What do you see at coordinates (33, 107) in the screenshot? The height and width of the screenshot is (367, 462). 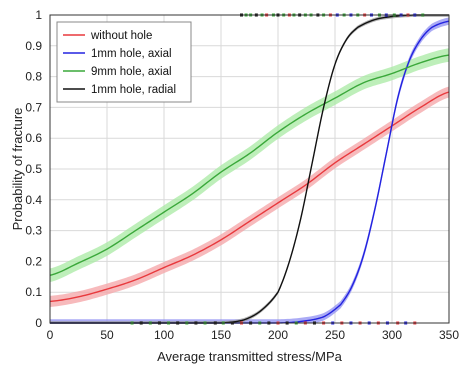 I see `y-tick-label: 0.7` at bounding box center [33, 107].